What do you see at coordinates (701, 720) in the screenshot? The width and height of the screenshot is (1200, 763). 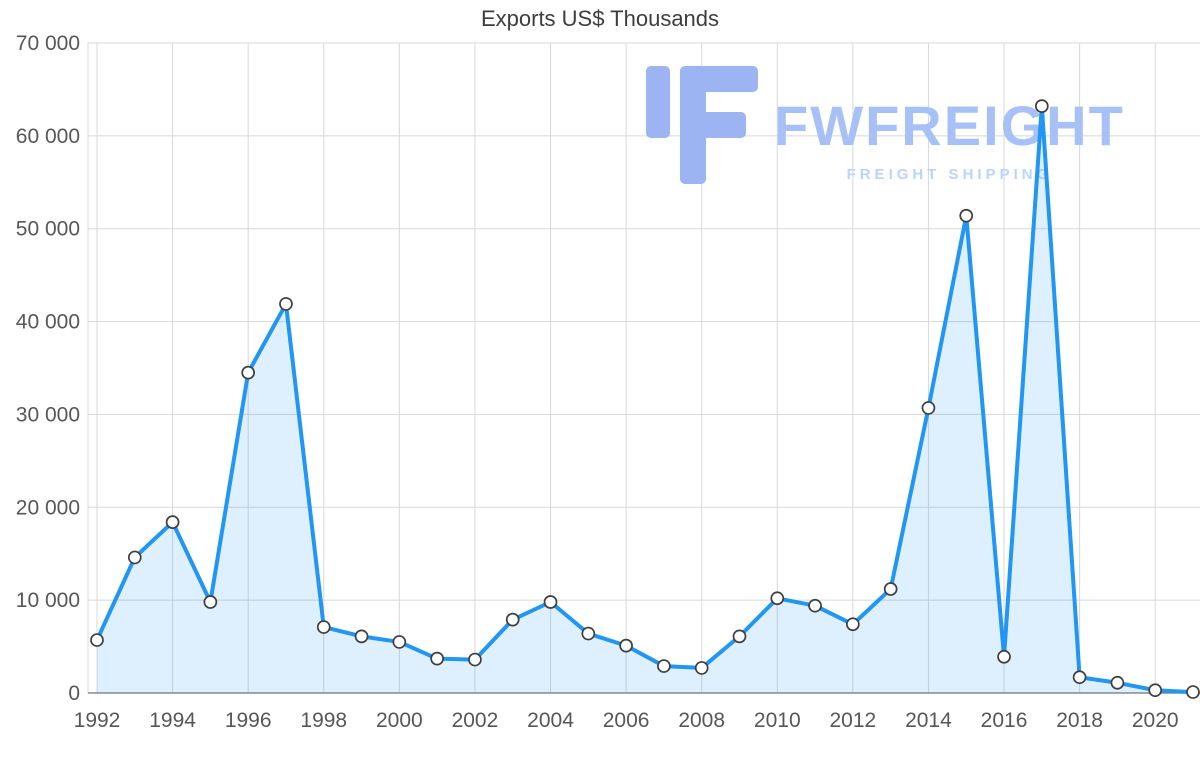 I see `svg-text: 2008` at bounding box center [701, 720].